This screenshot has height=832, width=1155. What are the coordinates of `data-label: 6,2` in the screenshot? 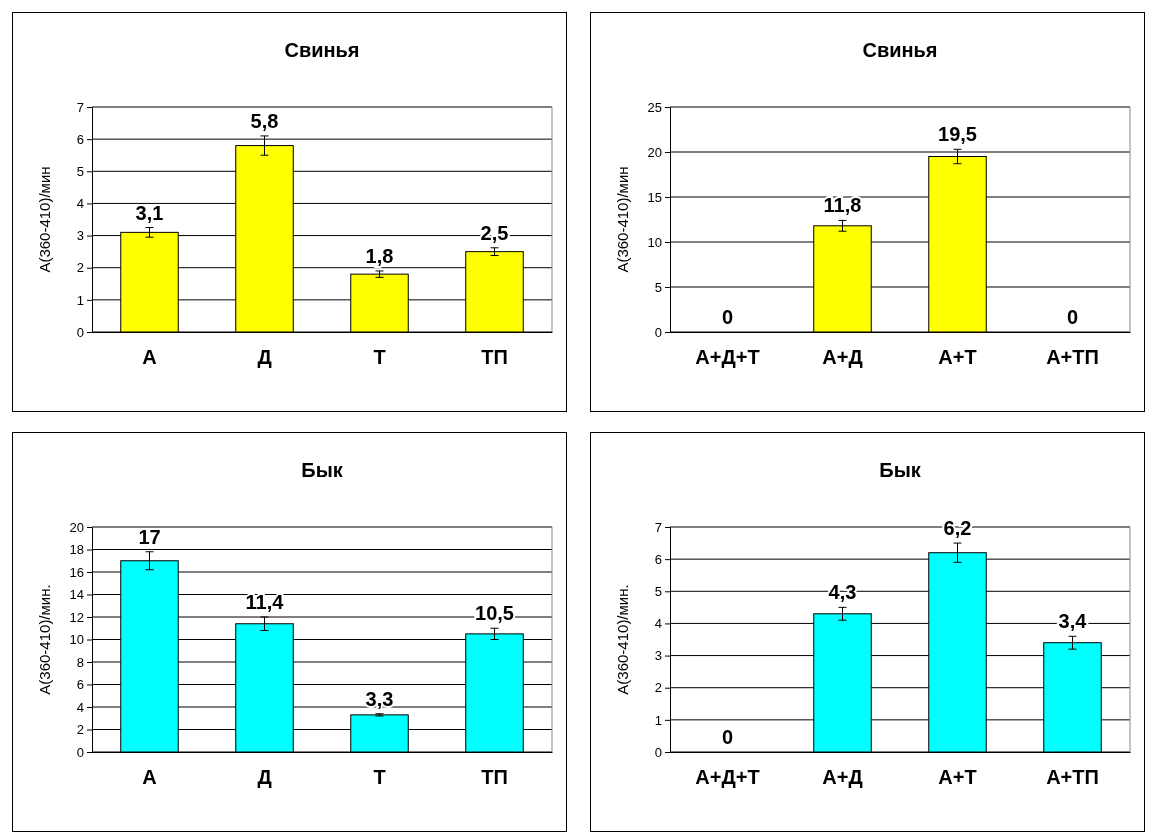 It's located at (957, 528).